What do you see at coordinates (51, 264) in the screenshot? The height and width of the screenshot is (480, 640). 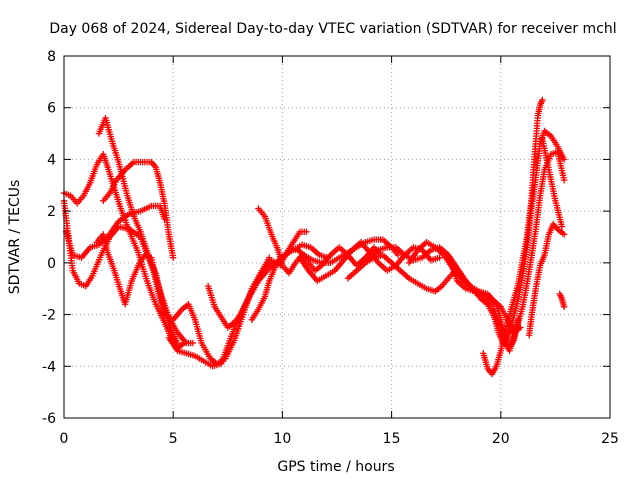 I see `y-tick-label: 0` at bounding box center [51, 264].